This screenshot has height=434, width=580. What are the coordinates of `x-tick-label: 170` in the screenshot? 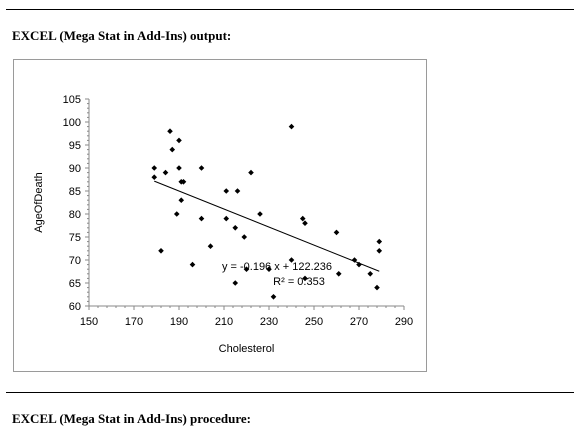 It's located at (134, 322).